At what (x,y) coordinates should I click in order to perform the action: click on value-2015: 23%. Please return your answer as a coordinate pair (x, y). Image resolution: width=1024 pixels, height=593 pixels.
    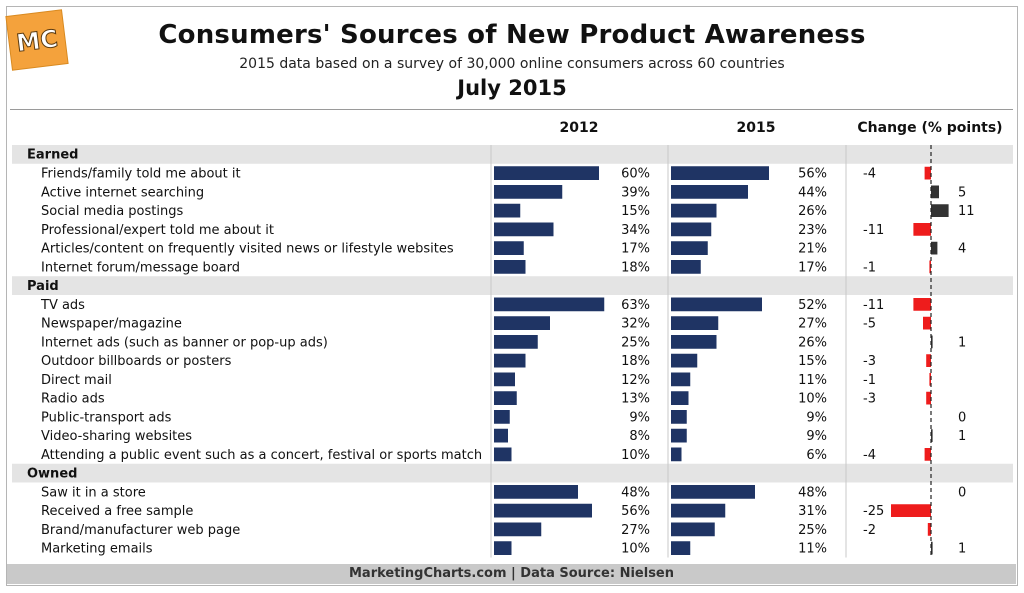
    Looking at the image, I should click on (812, 230).